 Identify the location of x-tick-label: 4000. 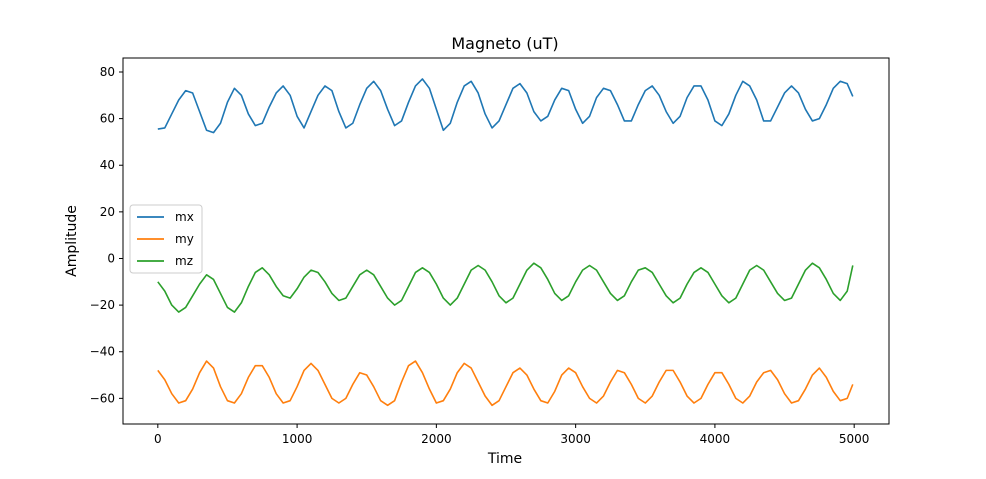
(715, 439).